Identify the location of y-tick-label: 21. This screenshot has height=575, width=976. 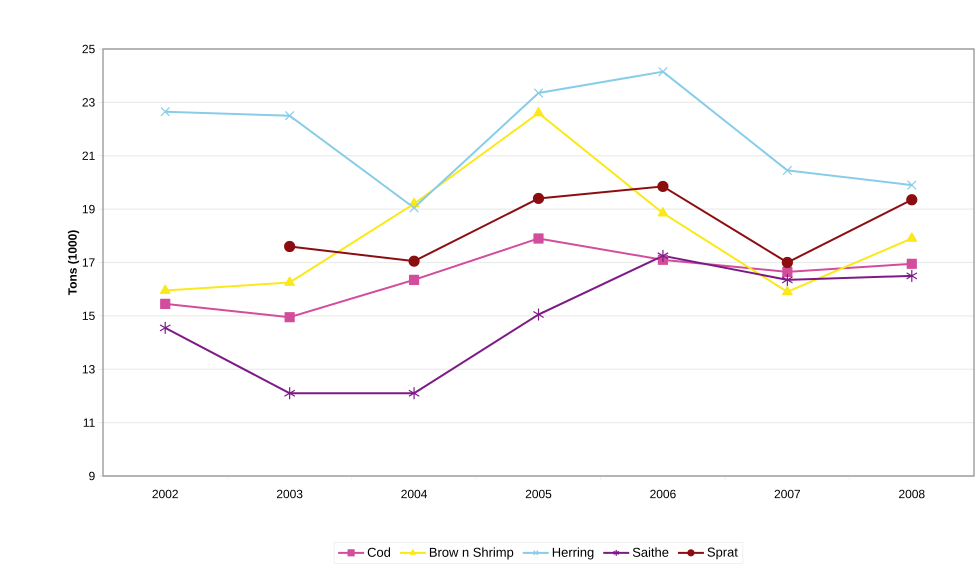
(88, 156).